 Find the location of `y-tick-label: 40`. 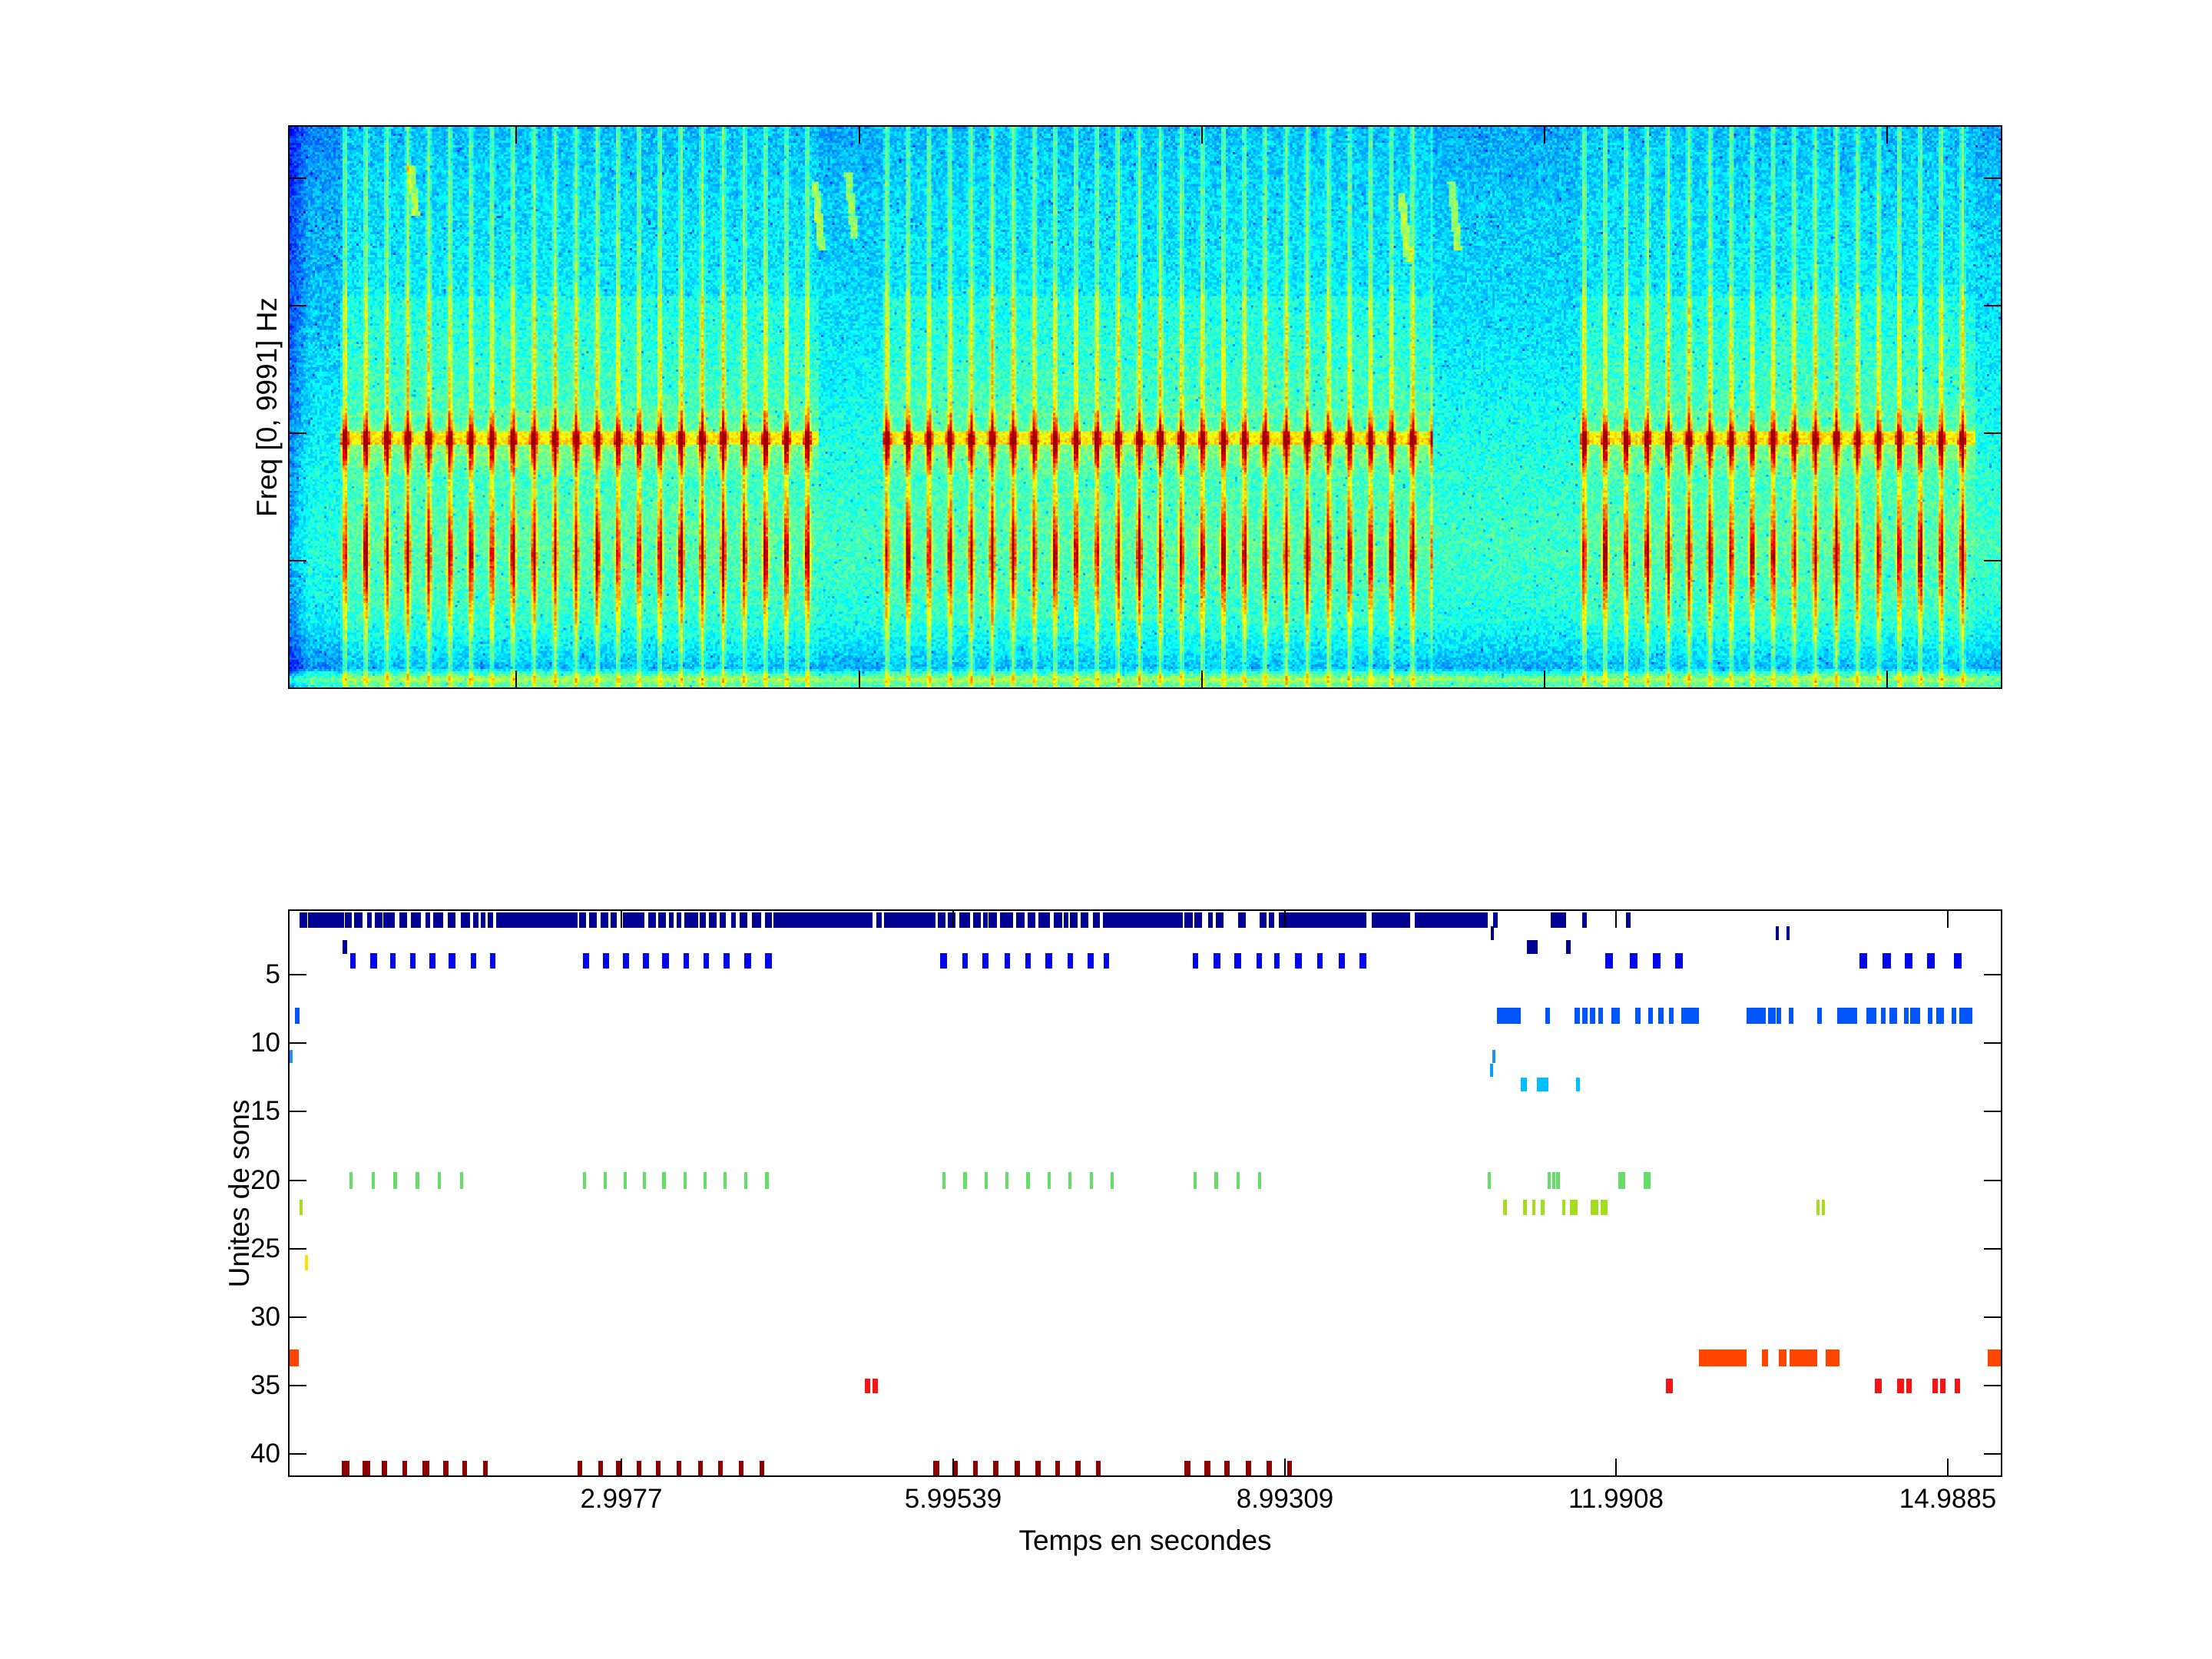

y-tick-label: 40 is located at coordinates (265, 1454).